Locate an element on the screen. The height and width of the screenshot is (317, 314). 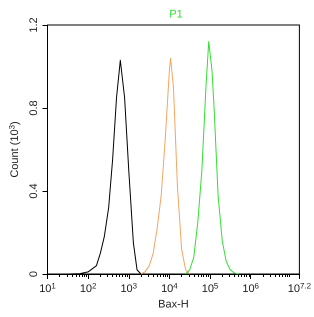
y-tick-label: 0.8 is located at coordinates (34, 108).